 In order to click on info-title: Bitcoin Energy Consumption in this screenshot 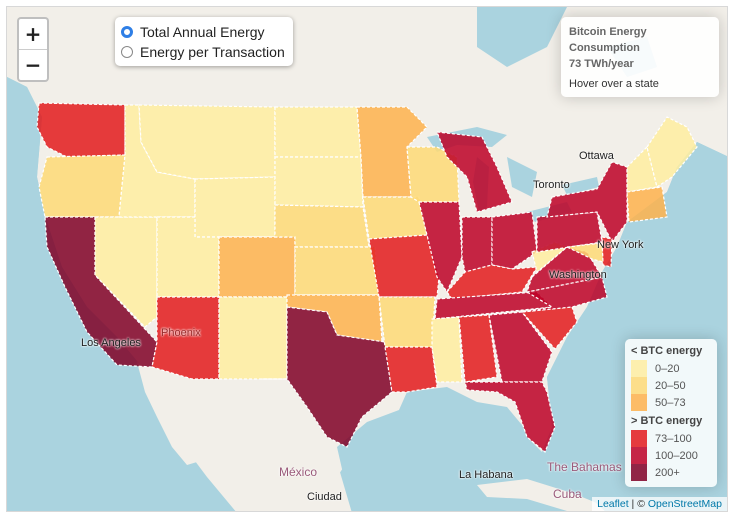, I will do `click(608, 40)`.